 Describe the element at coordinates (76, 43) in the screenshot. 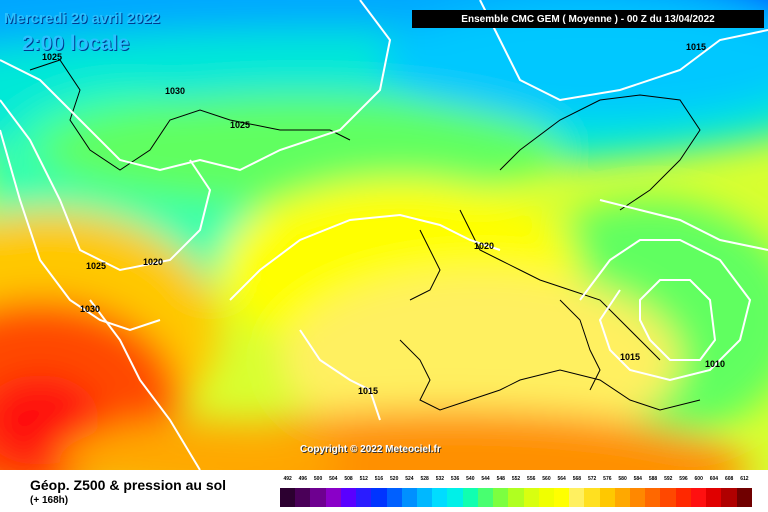

I see `local-time: 2:00 locale` at that location.